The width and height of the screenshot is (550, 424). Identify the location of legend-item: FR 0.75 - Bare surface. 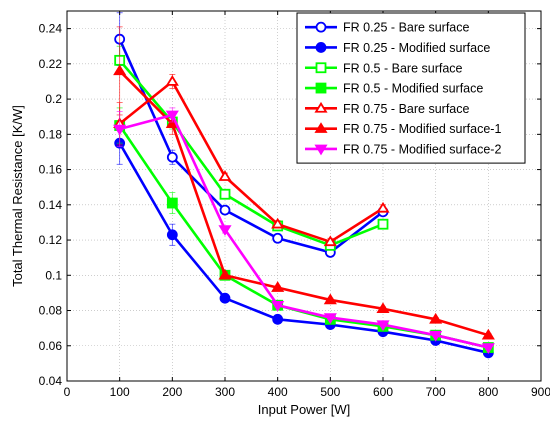
(387, 109).